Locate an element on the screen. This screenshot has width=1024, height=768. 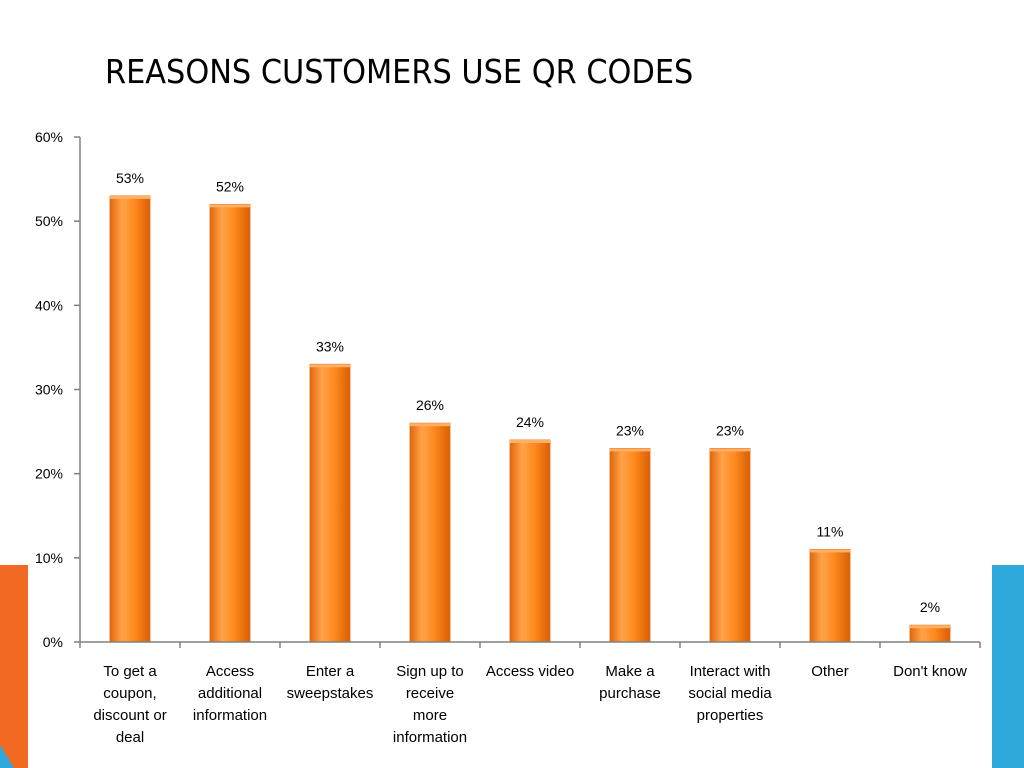
data-label: 2% is located at coordinates (930, 607).